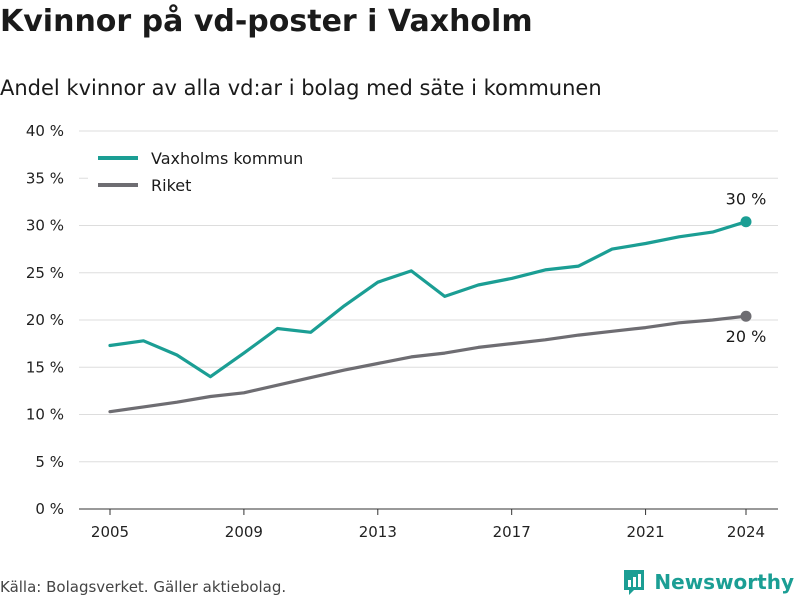 The width and height of the screenshot is (800, 600). I want to click on newsworthy-logo-icon, so click(634, 582).